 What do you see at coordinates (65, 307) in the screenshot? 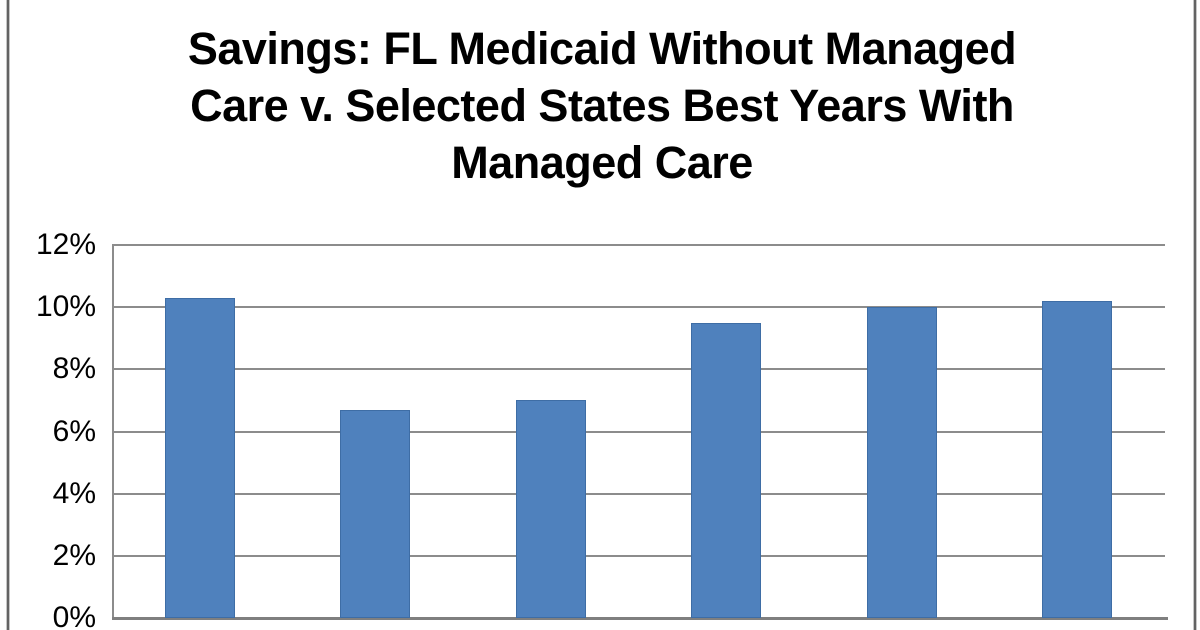
I see `y-axis-tick-label: 10%` at bounding box center [65, 307].